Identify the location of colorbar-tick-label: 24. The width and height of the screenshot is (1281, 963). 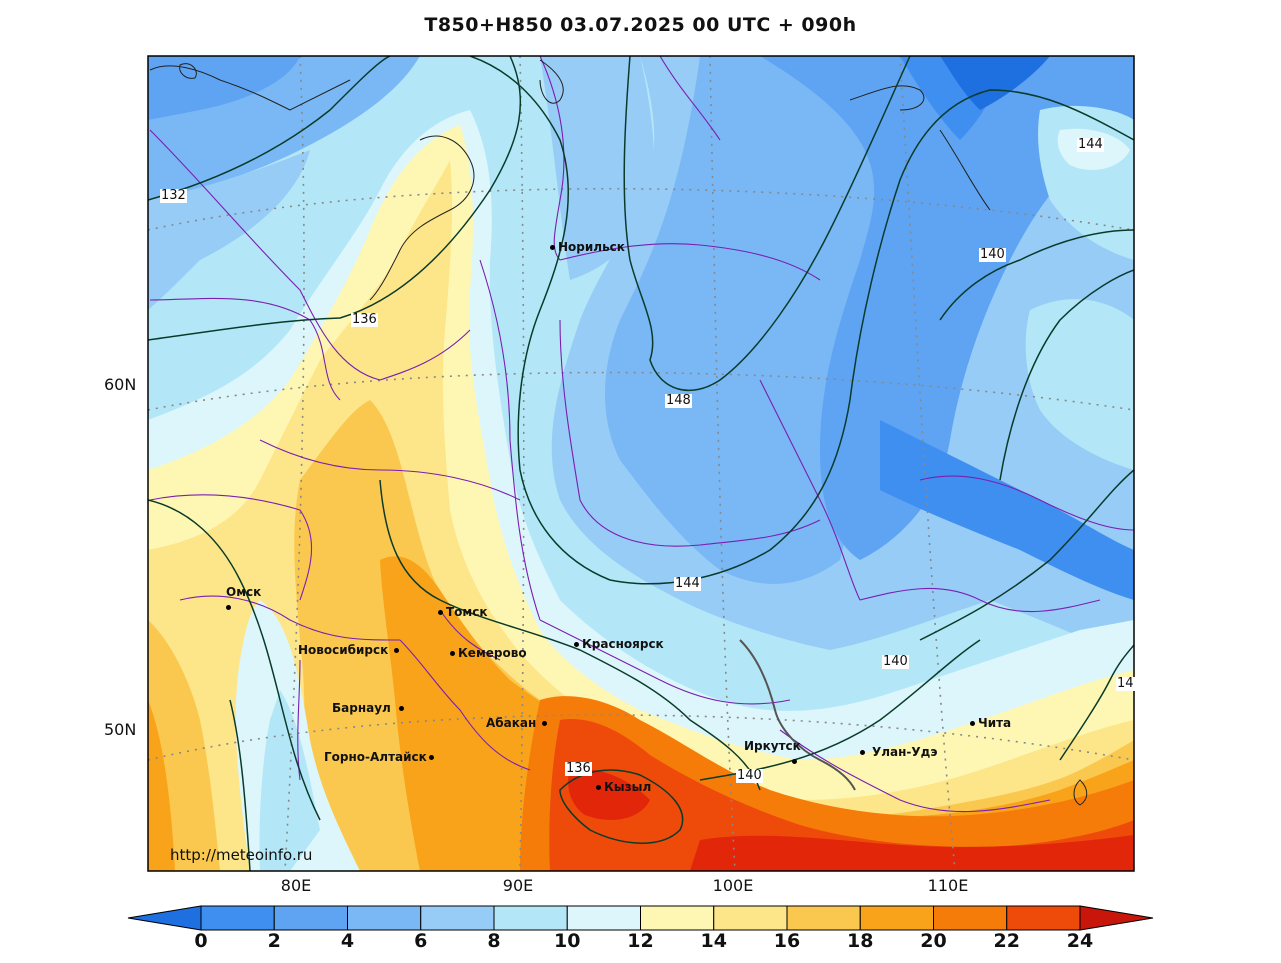
(1080, 941).